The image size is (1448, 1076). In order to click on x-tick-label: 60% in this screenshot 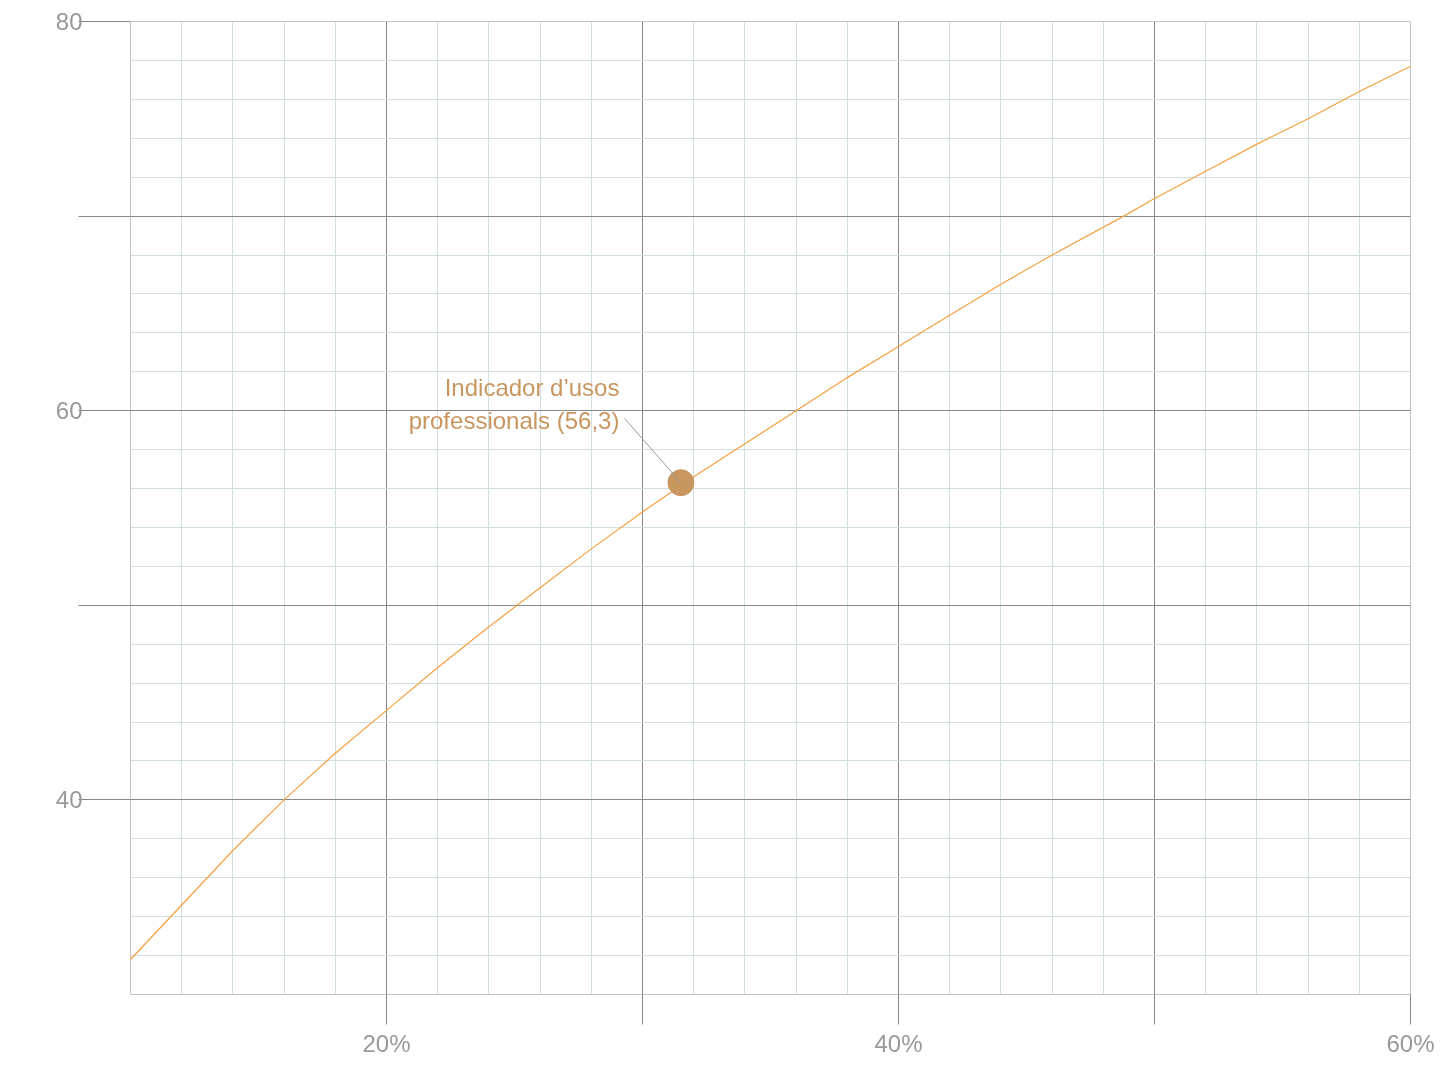, I will do `click(1410, 1043)`.